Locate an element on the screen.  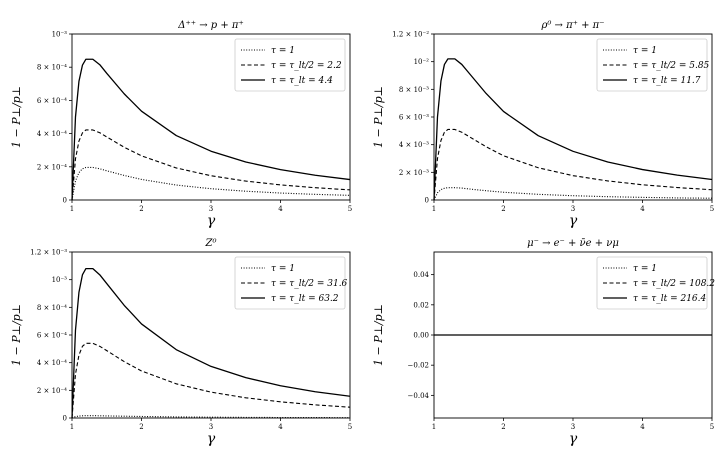
chart-title: ρ⁰ → π⁺ + π⁻ is located at coordinates (572, 25).